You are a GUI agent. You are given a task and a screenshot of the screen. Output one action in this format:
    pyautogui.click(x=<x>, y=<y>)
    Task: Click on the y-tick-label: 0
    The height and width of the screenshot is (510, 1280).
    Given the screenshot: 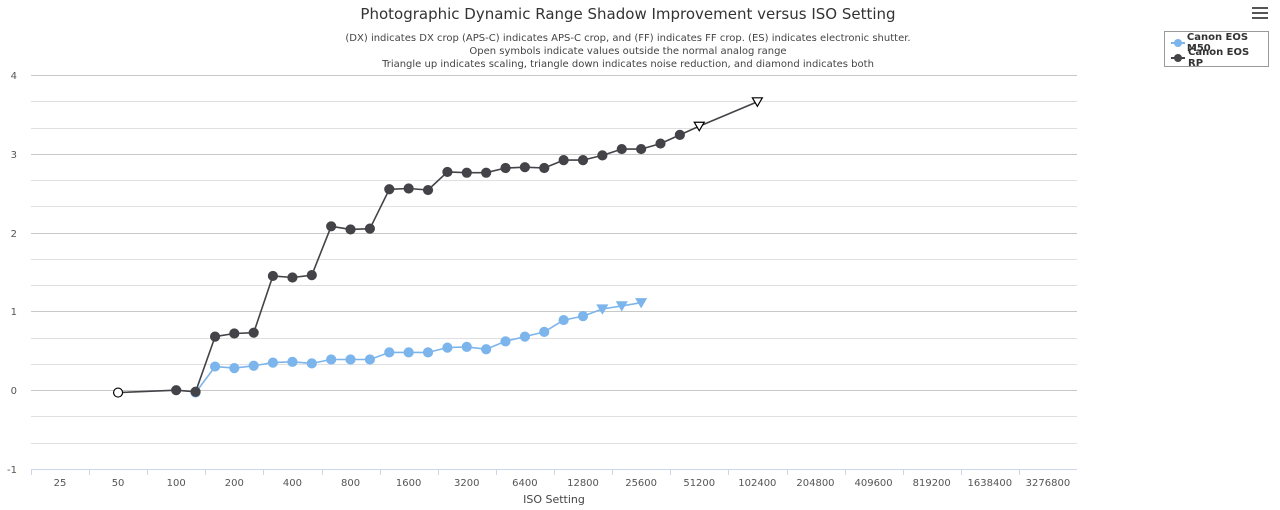 What is the action you would take?
    pyautogui.click(x=14, y=391)
    